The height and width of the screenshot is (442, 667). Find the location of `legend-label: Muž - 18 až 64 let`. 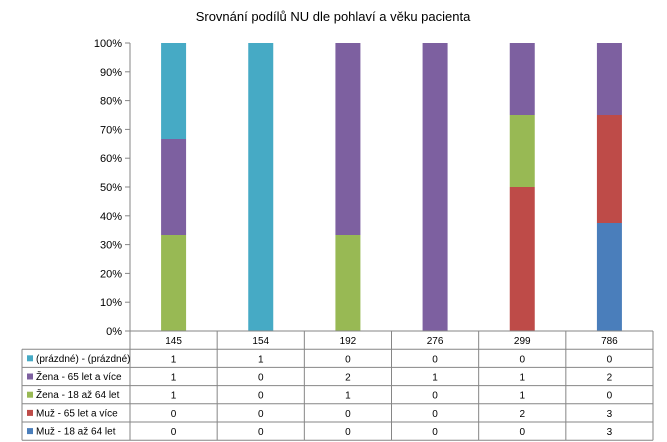

legend-label: Muž - 18 až 64 let is located at coordinates (76, 432).